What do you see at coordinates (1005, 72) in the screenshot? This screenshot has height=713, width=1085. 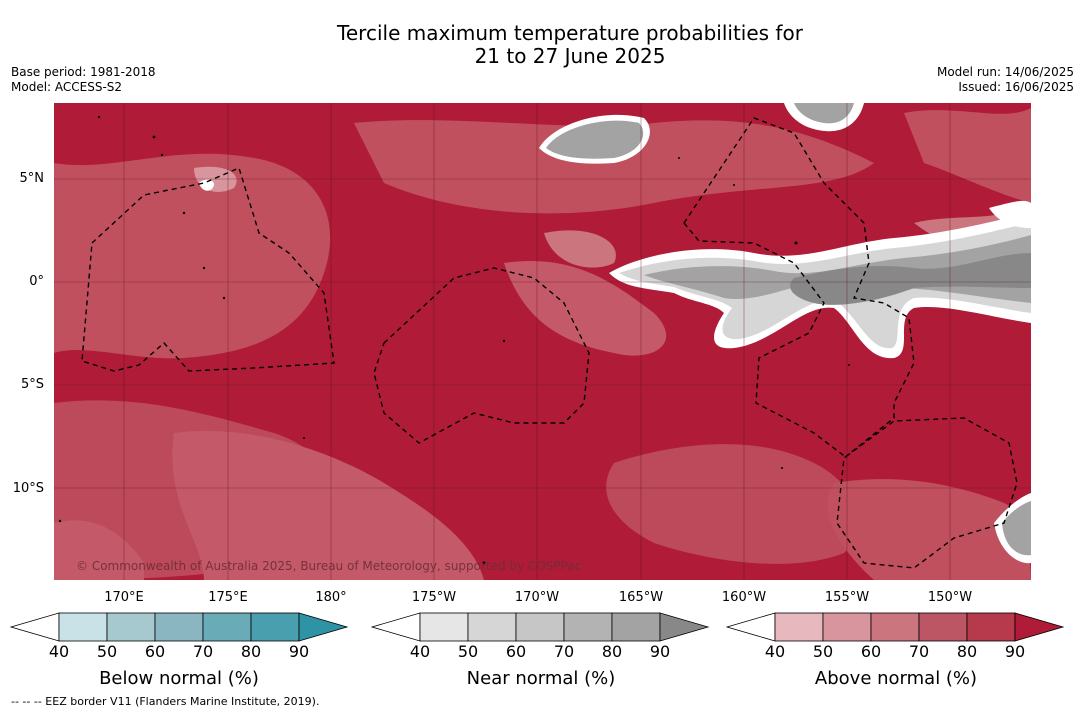 I see `model-run: Model run: 14/06/2025` at bounding box center [1005, 72].